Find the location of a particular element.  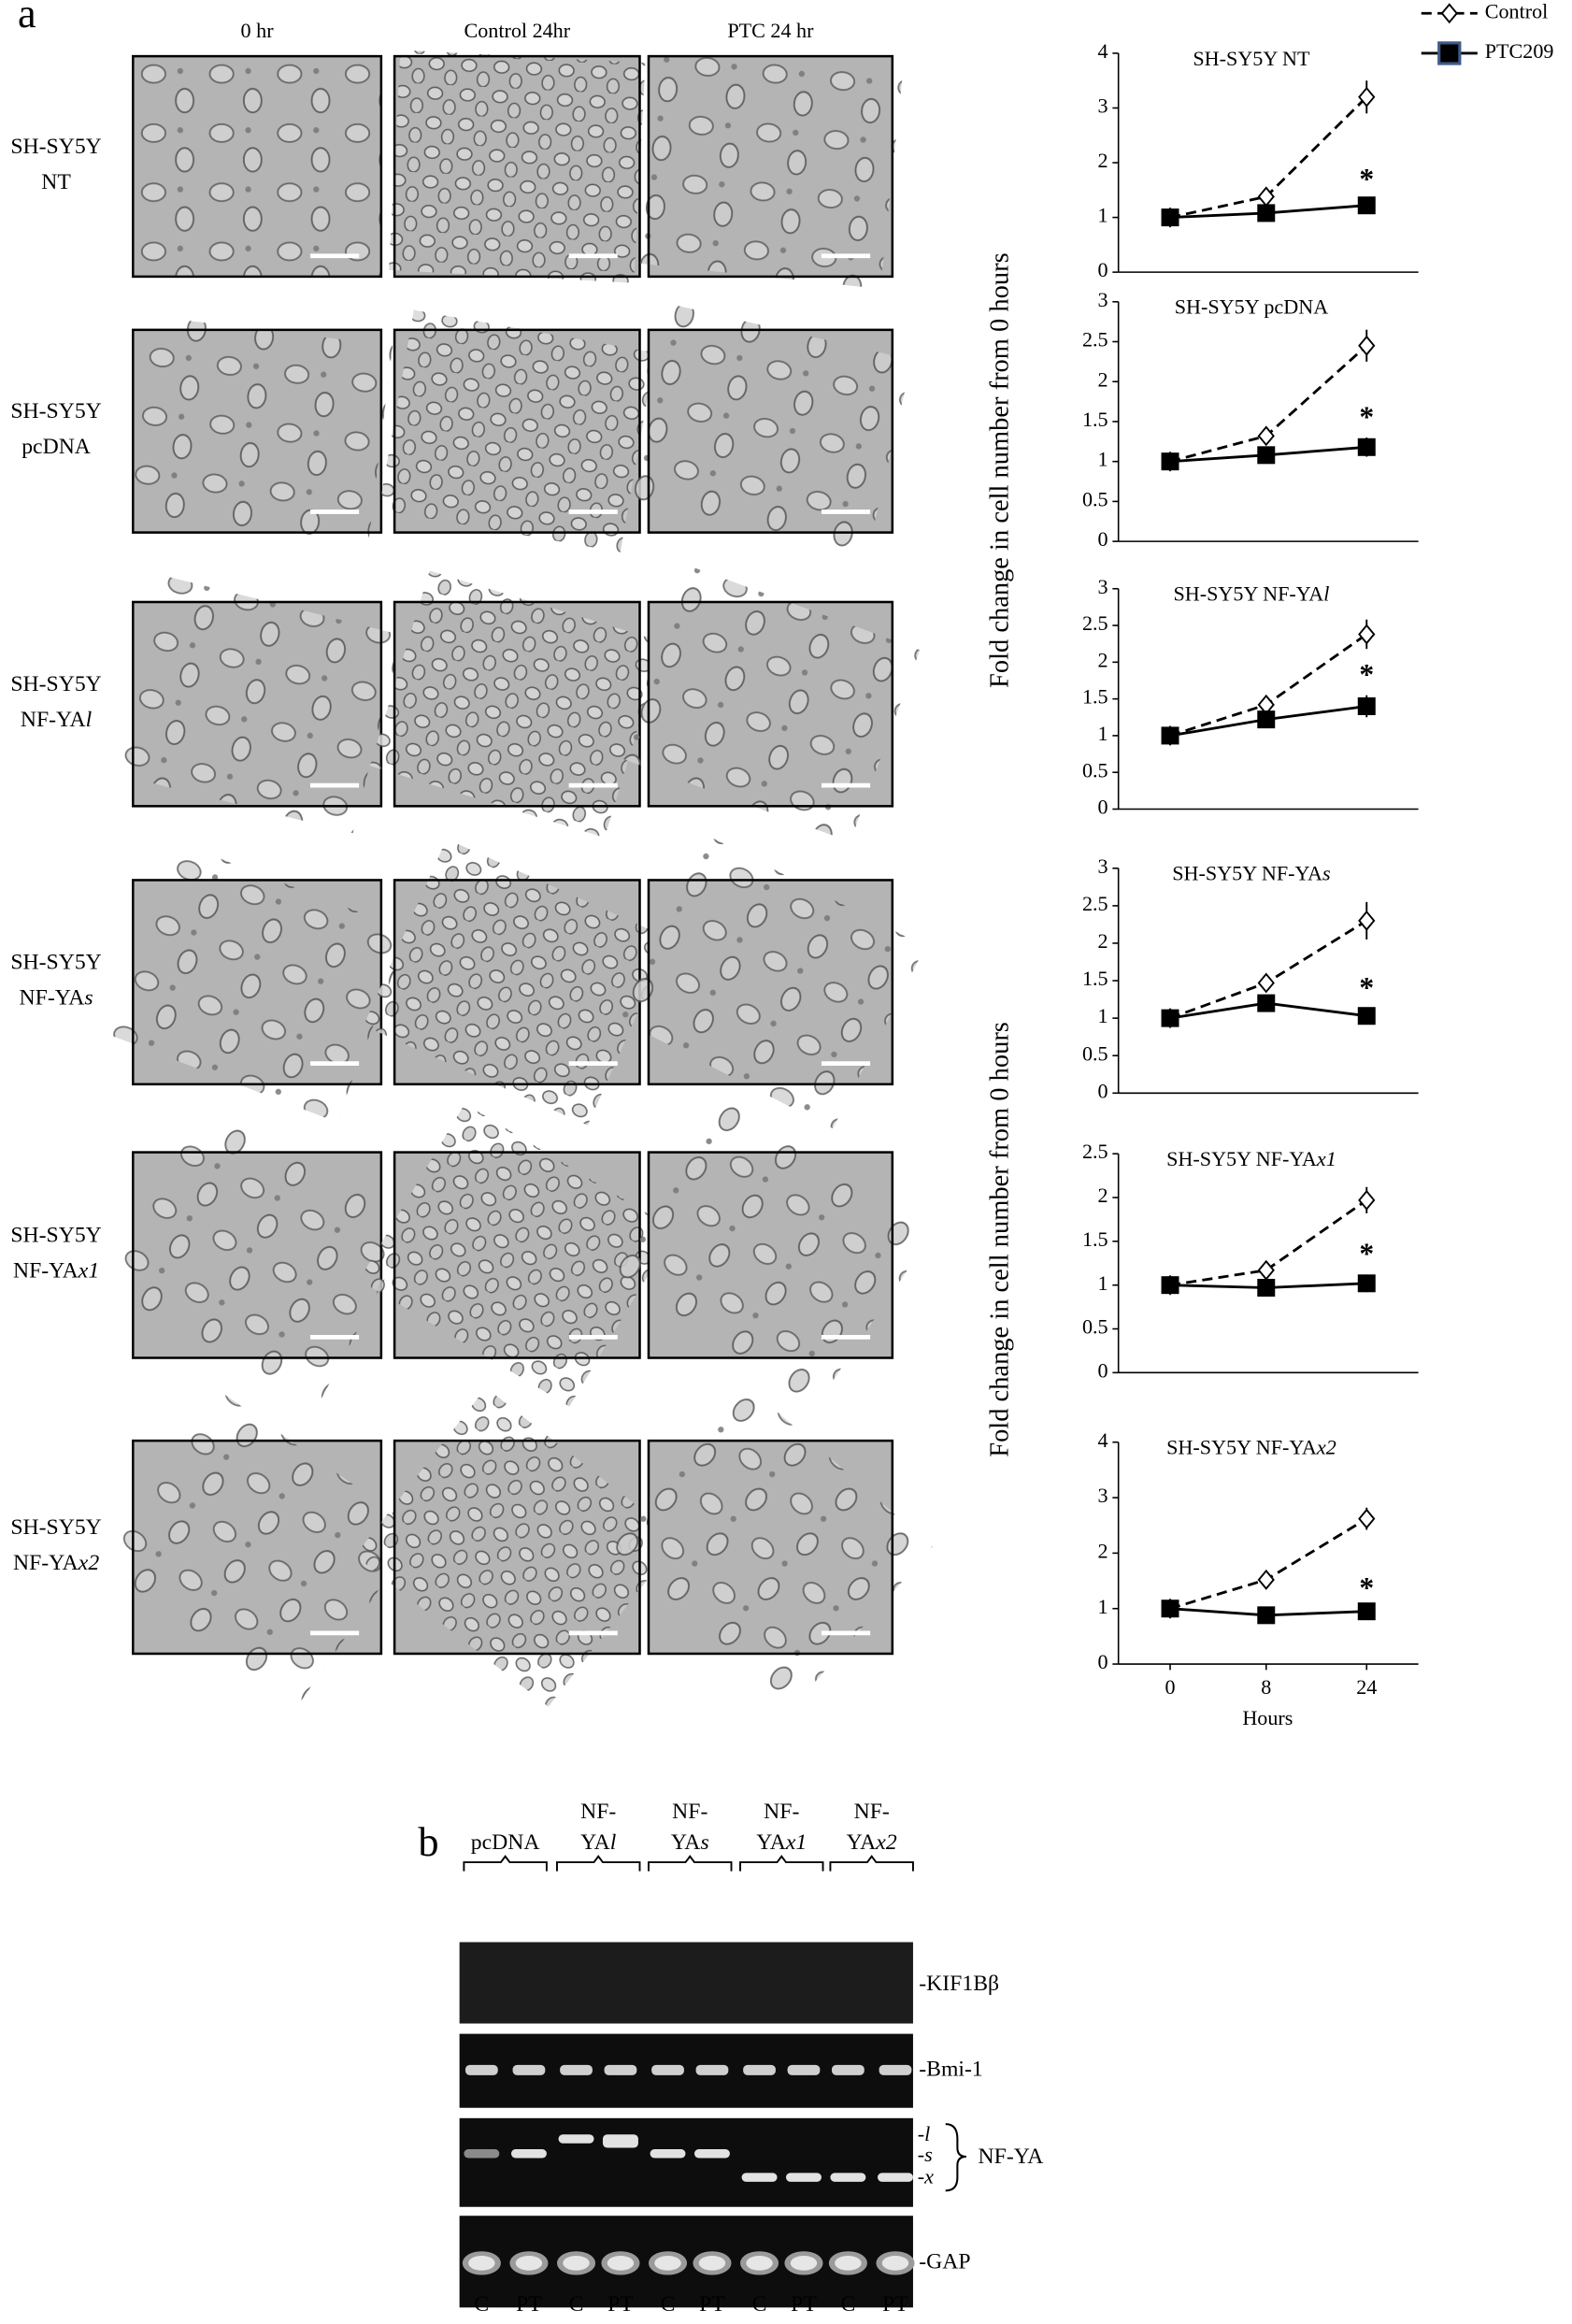

lane-group-label-part: s is located at coordinates (704, 1844).